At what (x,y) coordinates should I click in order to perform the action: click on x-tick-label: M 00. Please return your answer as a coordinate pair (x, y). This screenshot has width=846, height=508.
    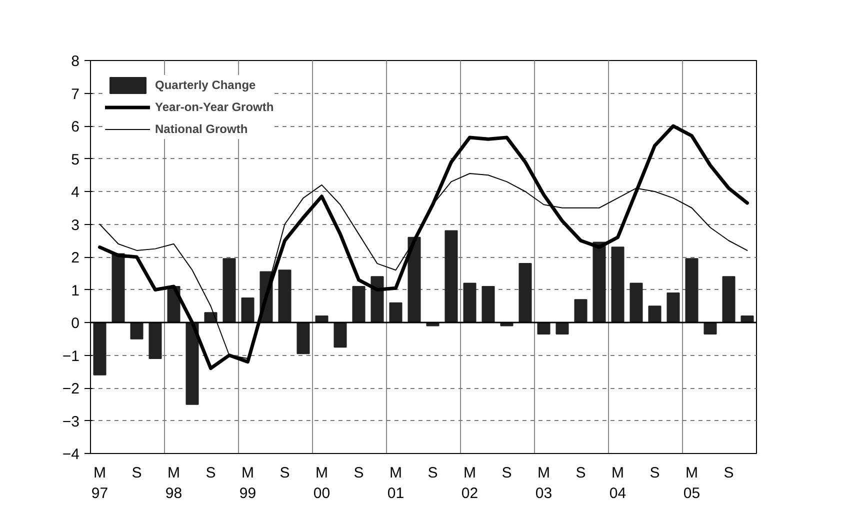
    Looking at the image, I should click on (321, 483).